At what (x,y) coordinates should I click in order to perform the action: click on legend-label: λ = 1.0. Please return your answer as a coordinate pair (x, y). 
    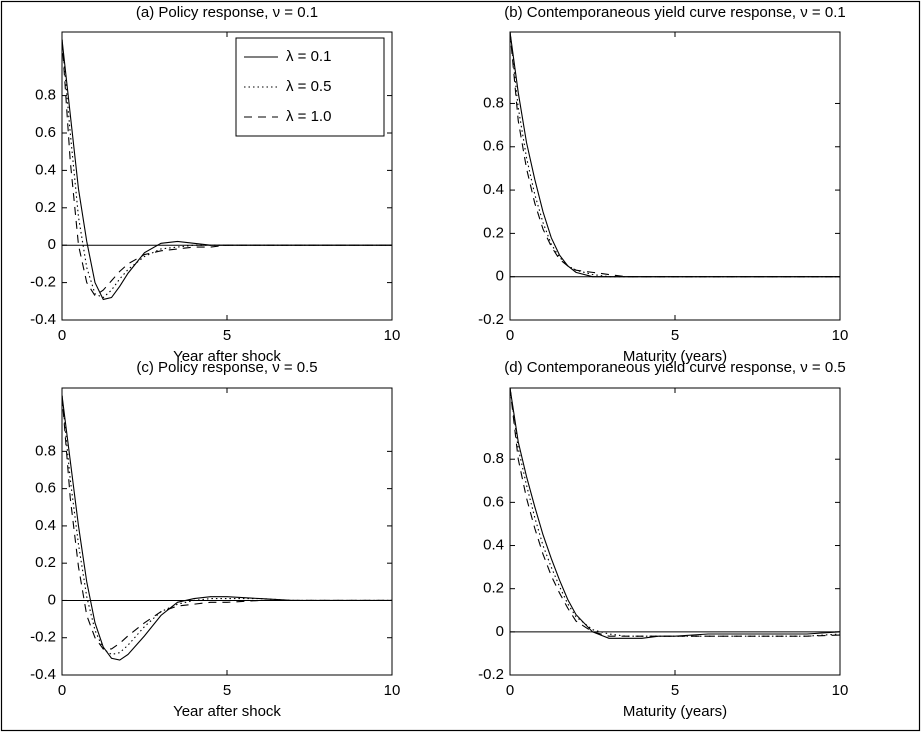
    Looking at the image, I should click on (308, 116).